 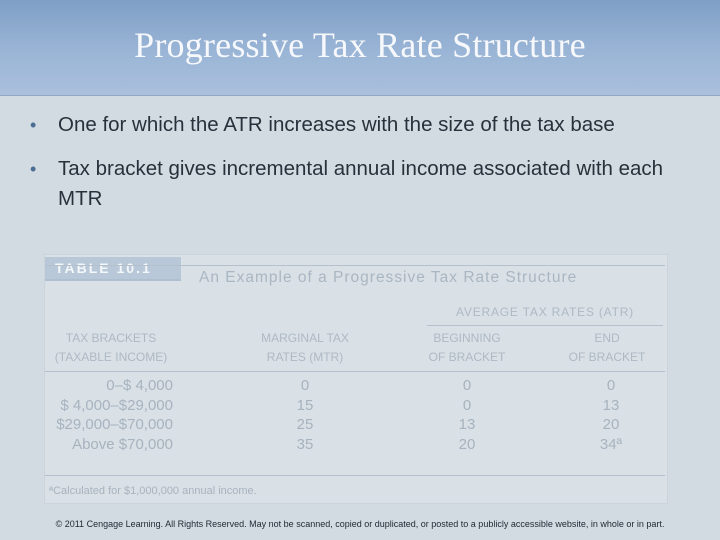 I want to click on group-header: AVERAGE TAX RATES (ATR), so click(x=545, y=312).